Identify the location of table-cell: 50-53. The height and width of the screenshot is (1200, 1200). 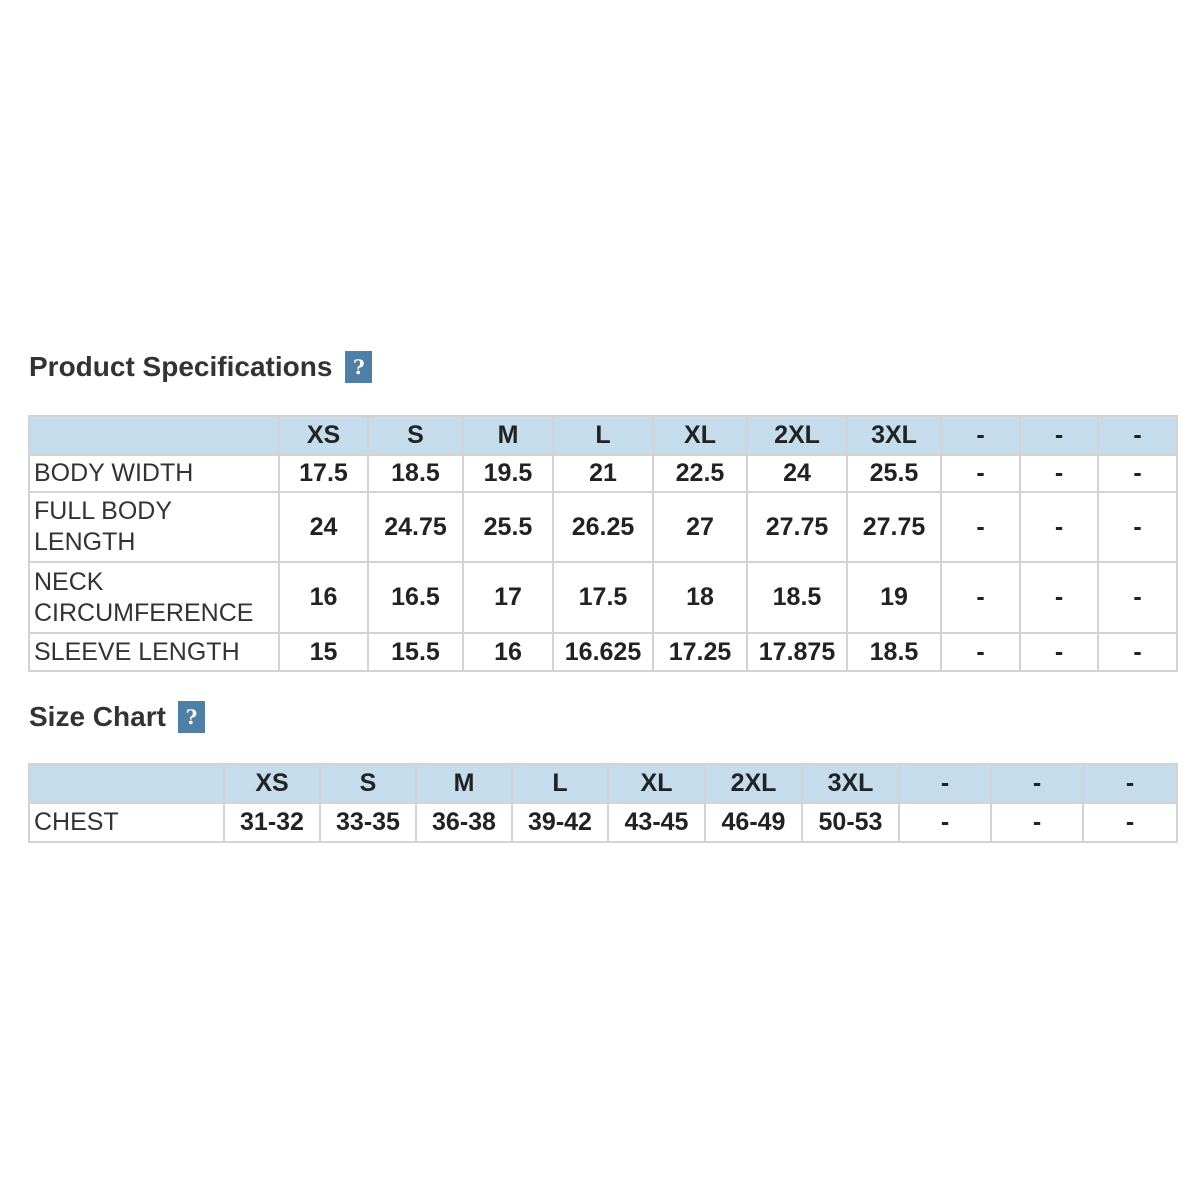
(850, 822).